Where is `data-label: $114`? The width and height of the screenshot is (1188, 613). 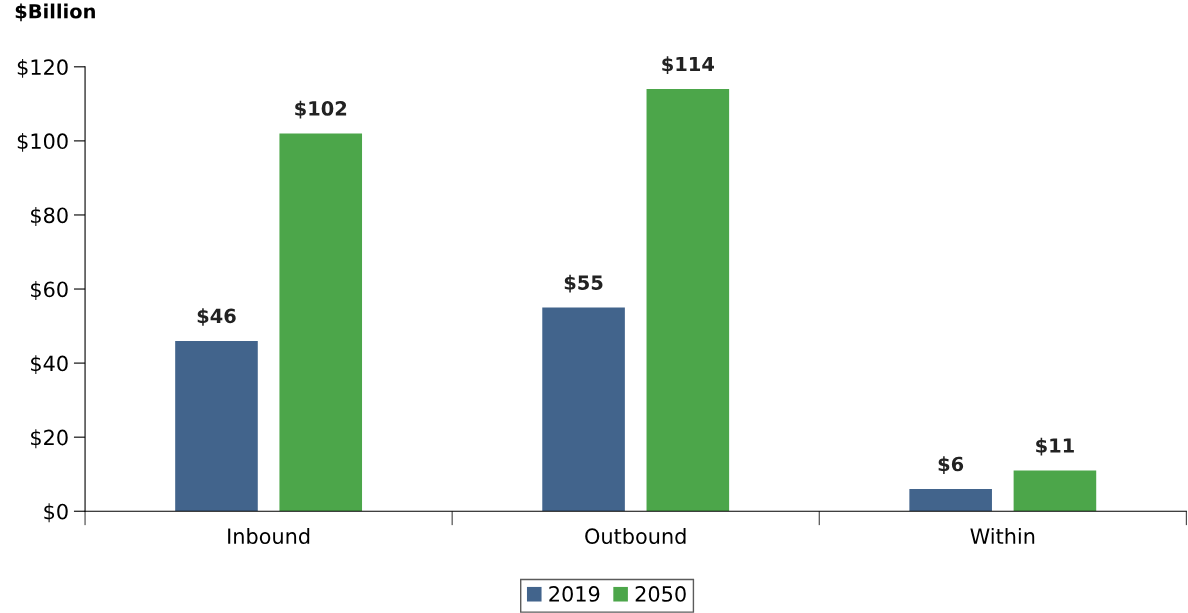 data-label: $114 is located at coordinates (688, 65).